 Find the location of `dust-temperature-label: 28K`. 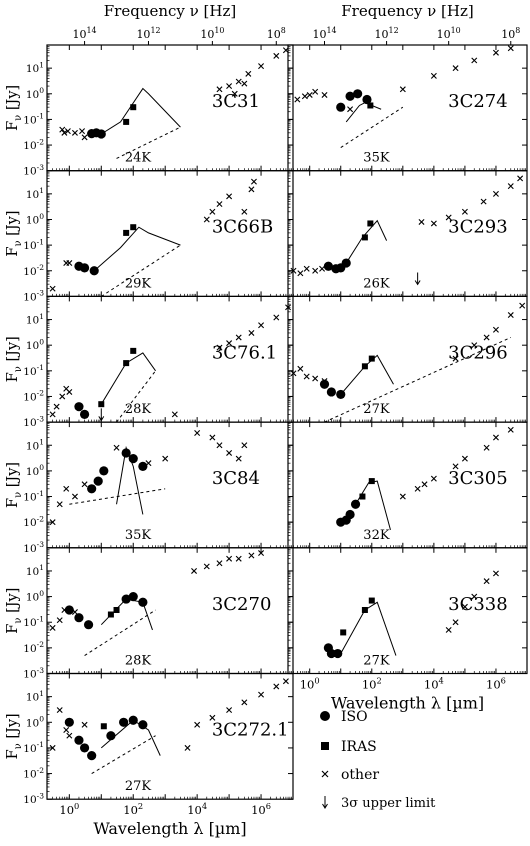

dust-temperature-label: 28K is located at coordinates (138, 409).